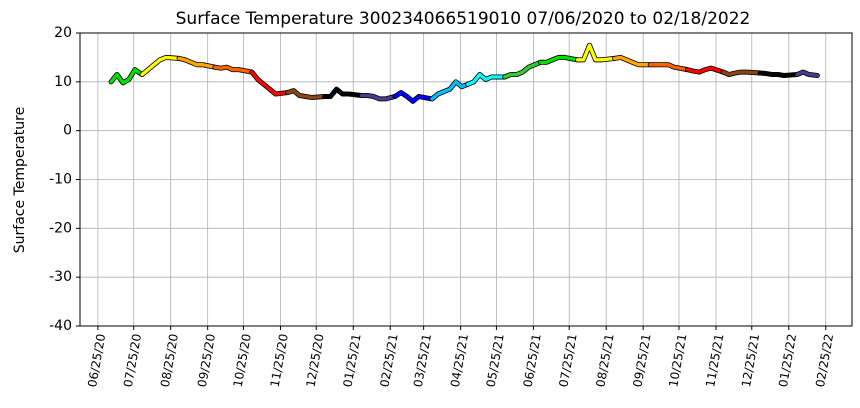 Image resolution: width=860 pixels, height=408 pixels. I want to click on x-tick-label: 07/25/21, so click(567, 361).